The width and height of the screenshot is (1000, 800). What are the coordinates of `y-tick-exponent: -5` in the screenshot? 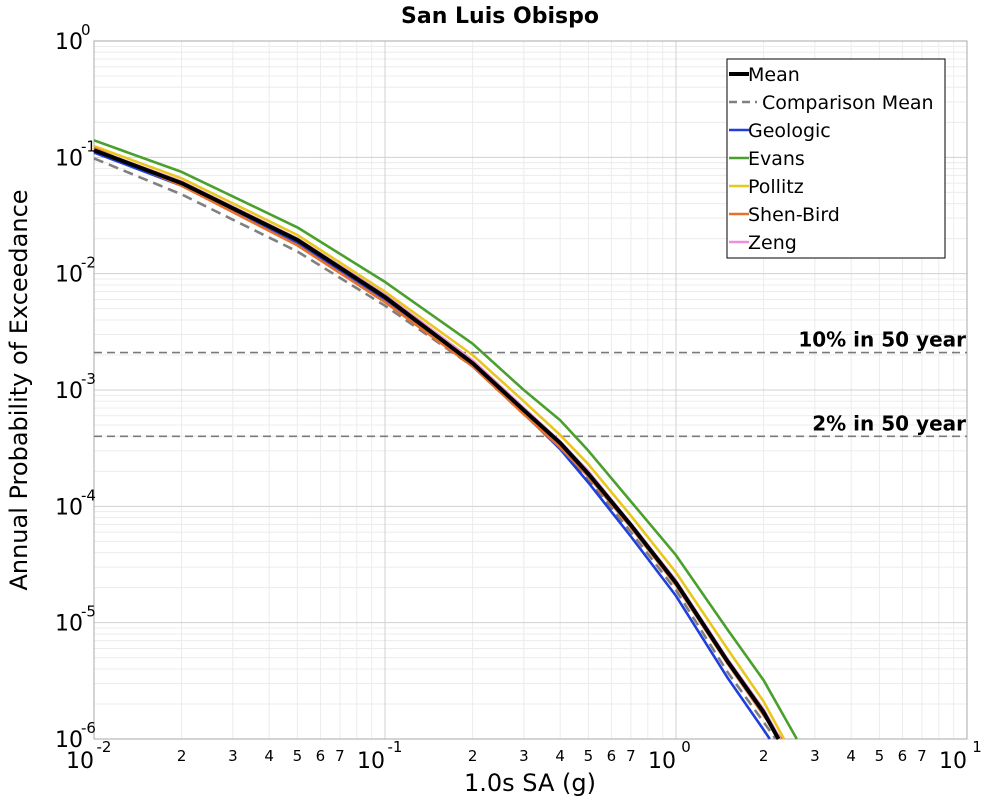 It's located at (88, 612).